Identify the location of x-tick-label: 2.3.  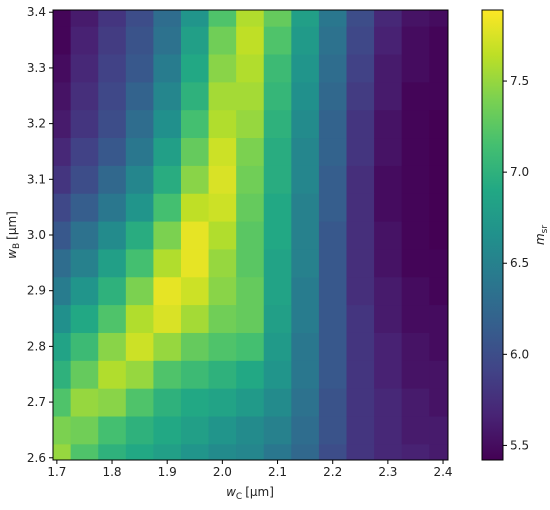
(387, 472).